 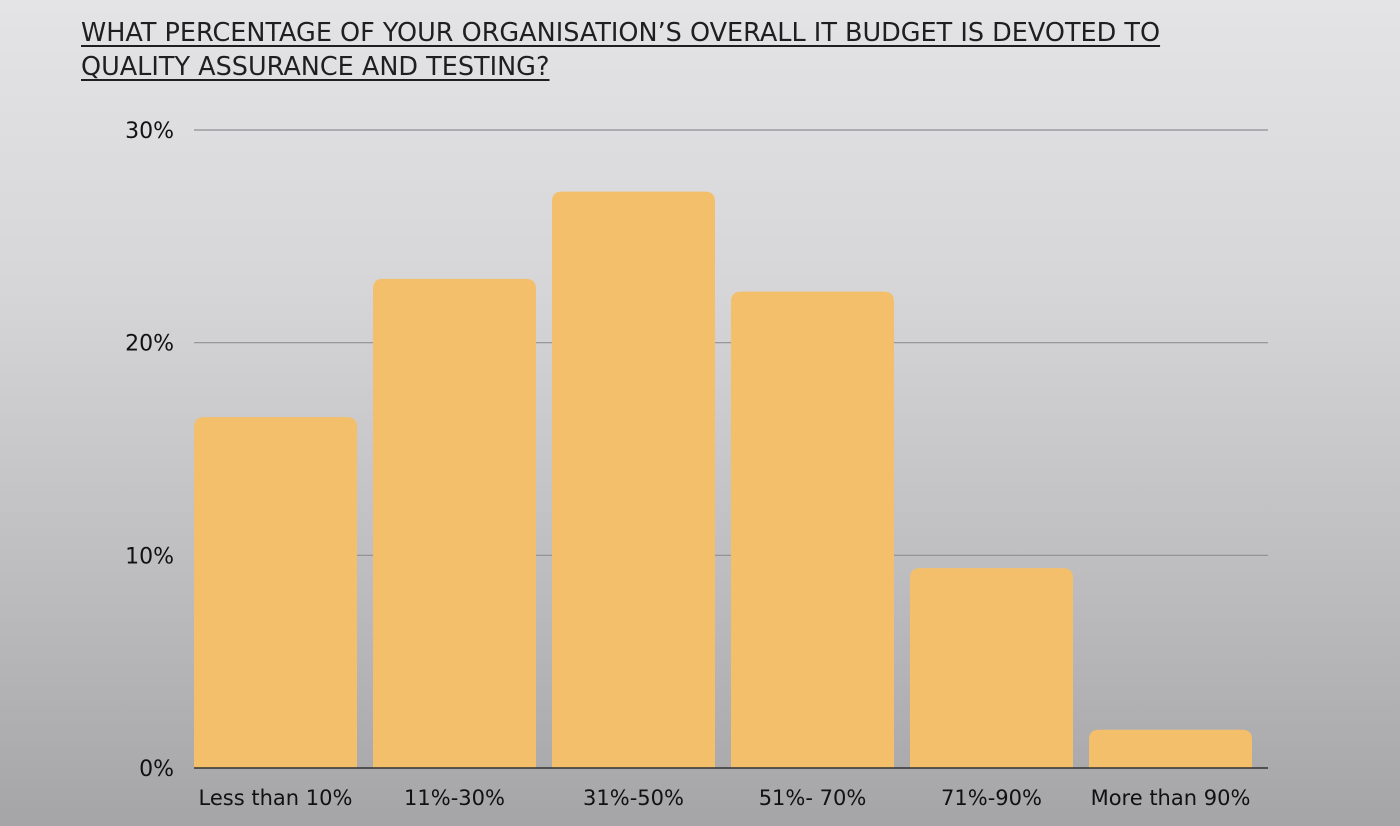 I want to click on x-tick-label: Less than 10%, so click(x=276, y=798).